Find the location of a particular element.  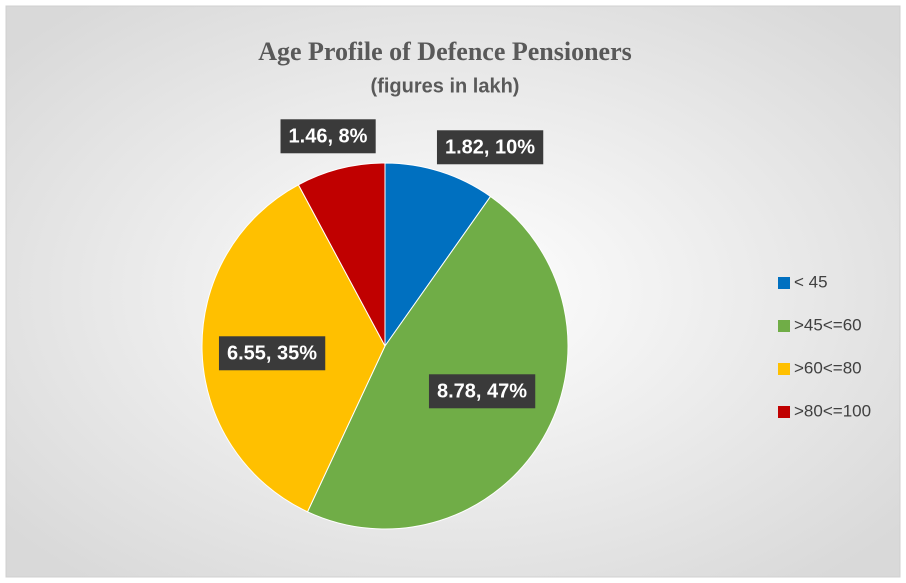

data-label: 1.46, 8% is located at coordinates (328, 136).